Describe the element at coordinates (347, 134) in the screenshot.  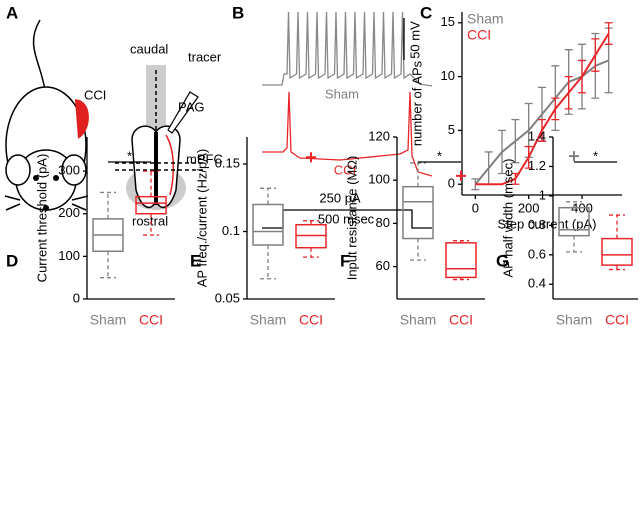
I see `cci-trace` at that location.